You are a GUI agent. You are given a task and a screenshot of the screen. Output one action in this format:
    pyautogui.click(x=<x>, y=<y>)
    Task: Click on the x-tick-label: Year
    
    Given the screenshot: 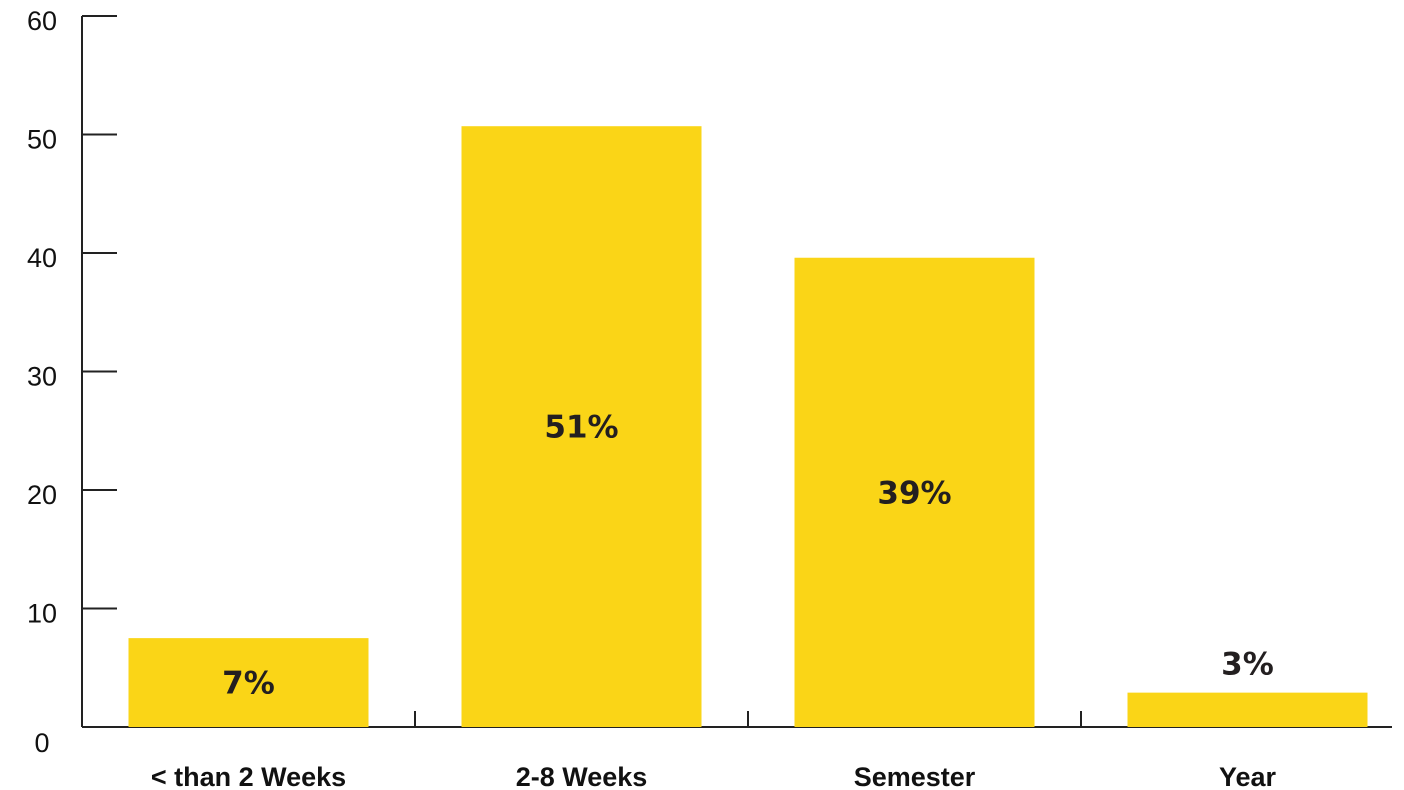 What is the action you would take?
    pyautogui.click(x=1248, y=776)
    